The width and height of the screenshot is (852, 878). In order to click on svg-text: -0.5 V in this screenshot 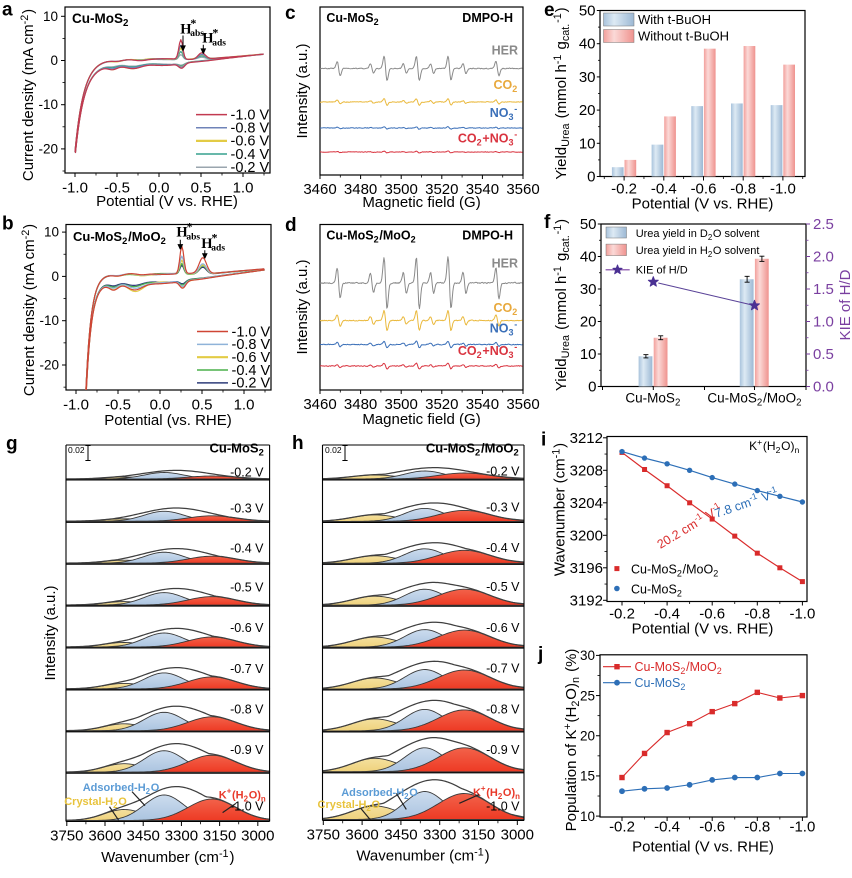, I will do `click(247, 588)`.